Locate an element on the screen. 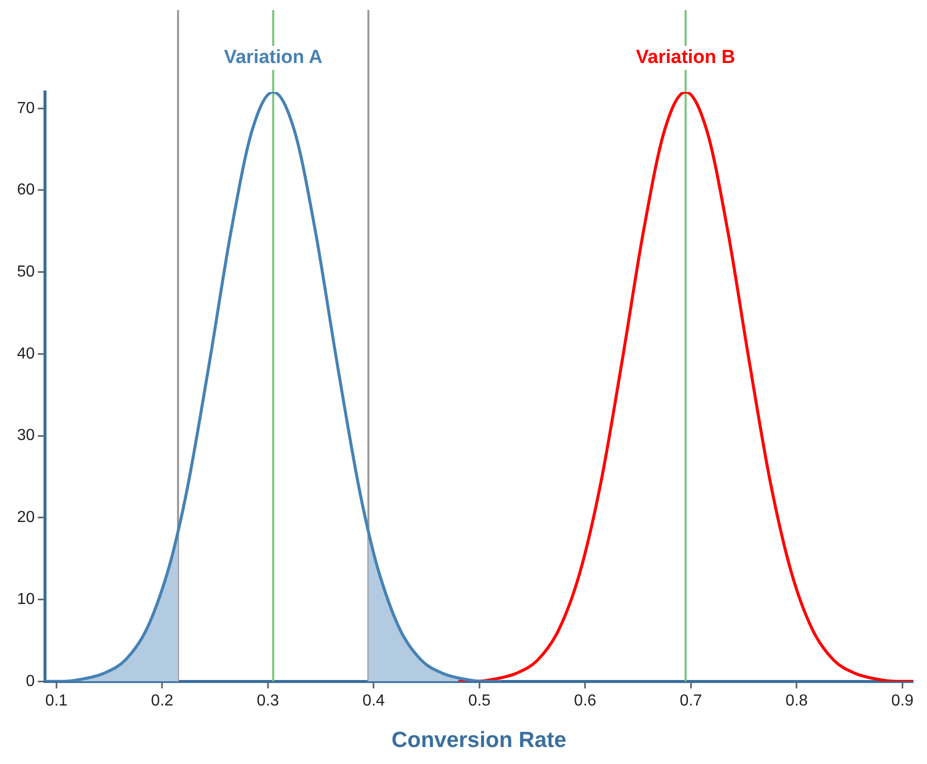 The height and width of the screenshot is (764, 927). y-tick-label: 30 is located at coordinates (26, 435).